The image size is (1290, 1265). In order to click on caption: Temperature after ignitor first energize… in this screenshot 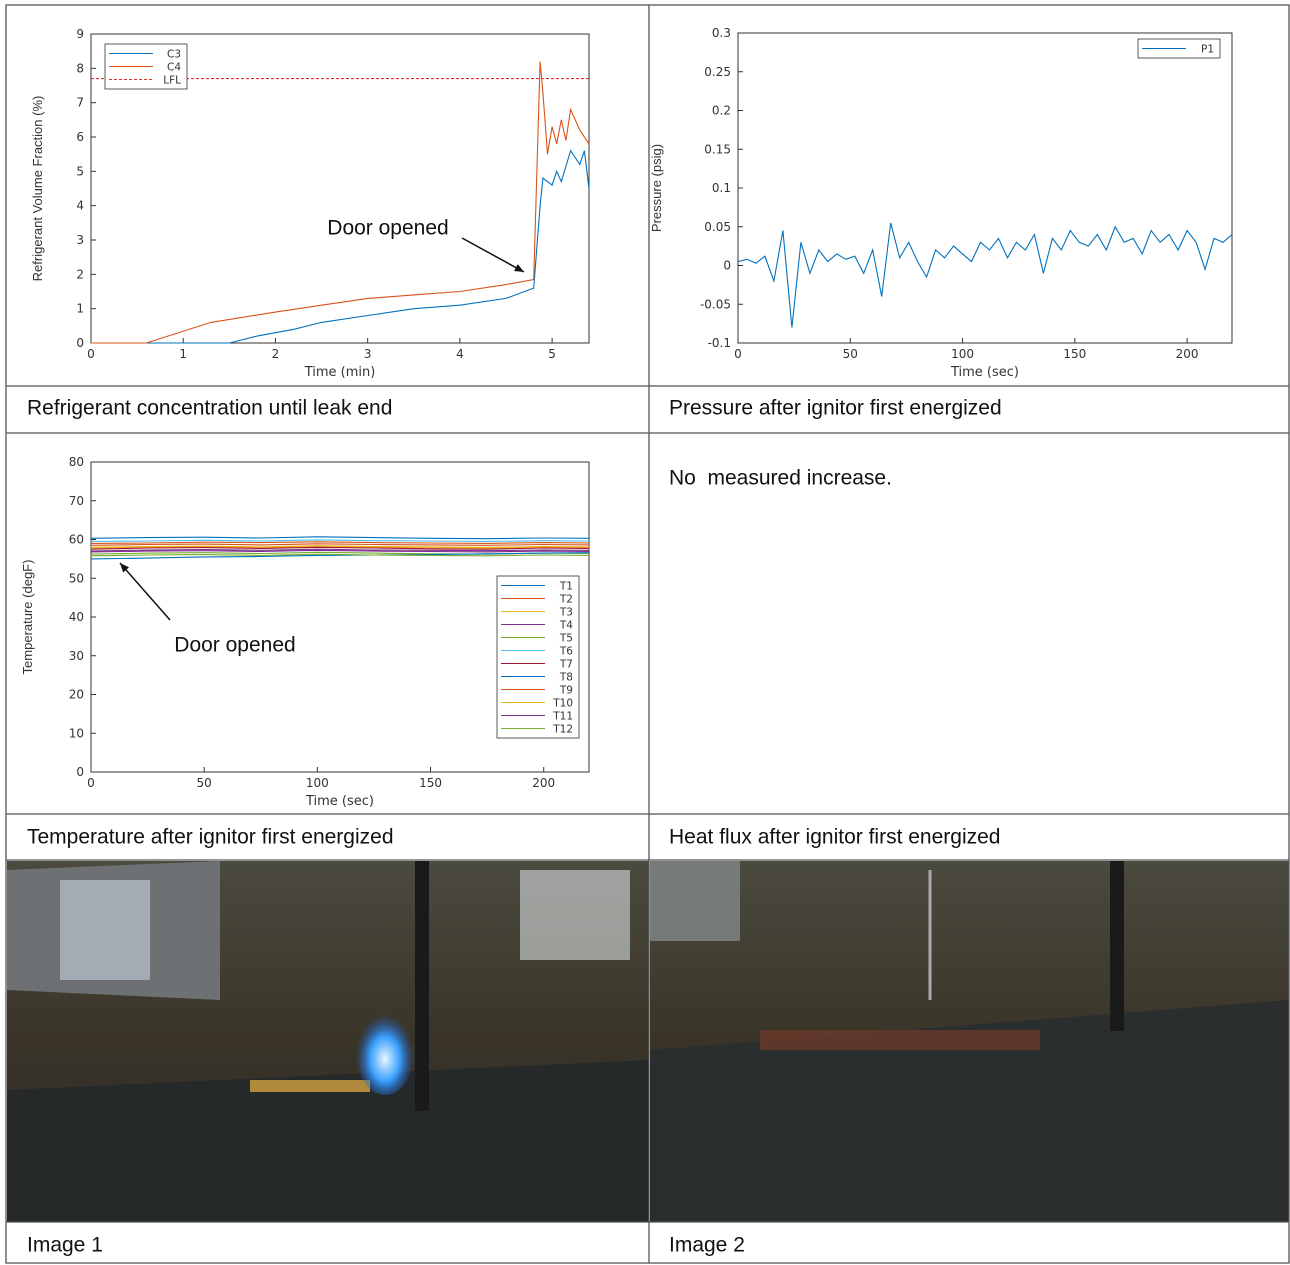, I will do `click(210, 837)`.